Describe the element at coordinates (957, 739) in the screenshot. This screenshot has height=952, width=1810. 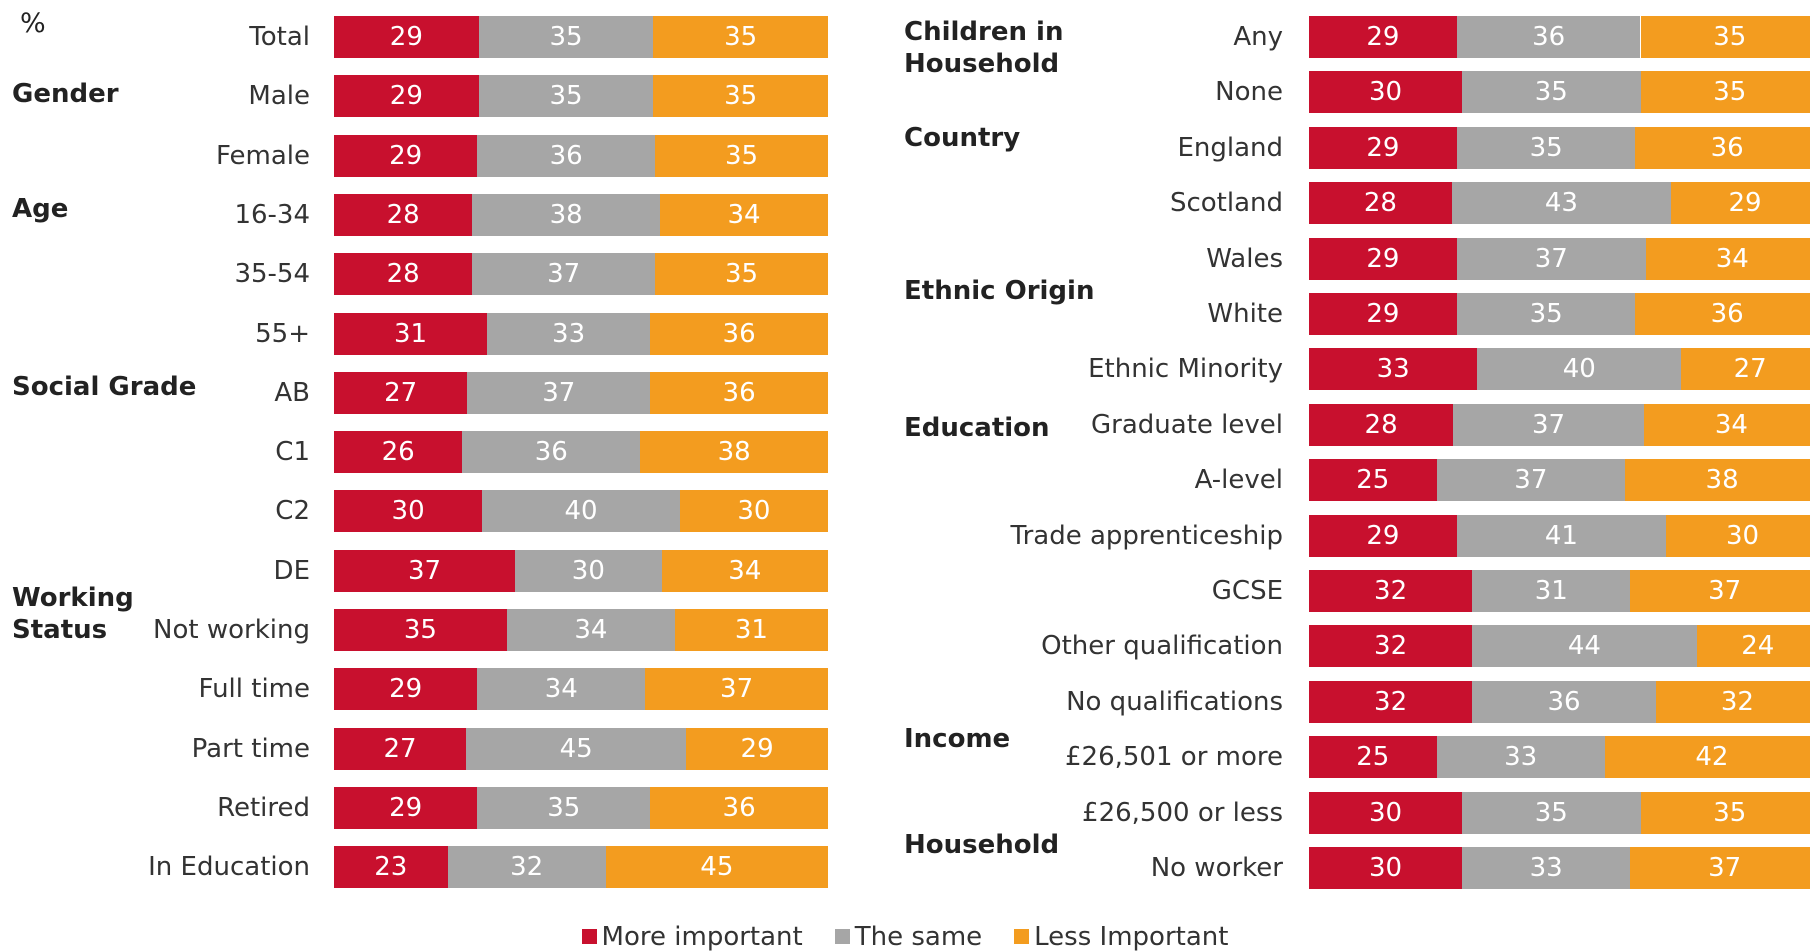
I see `group-label: Income` at that location.